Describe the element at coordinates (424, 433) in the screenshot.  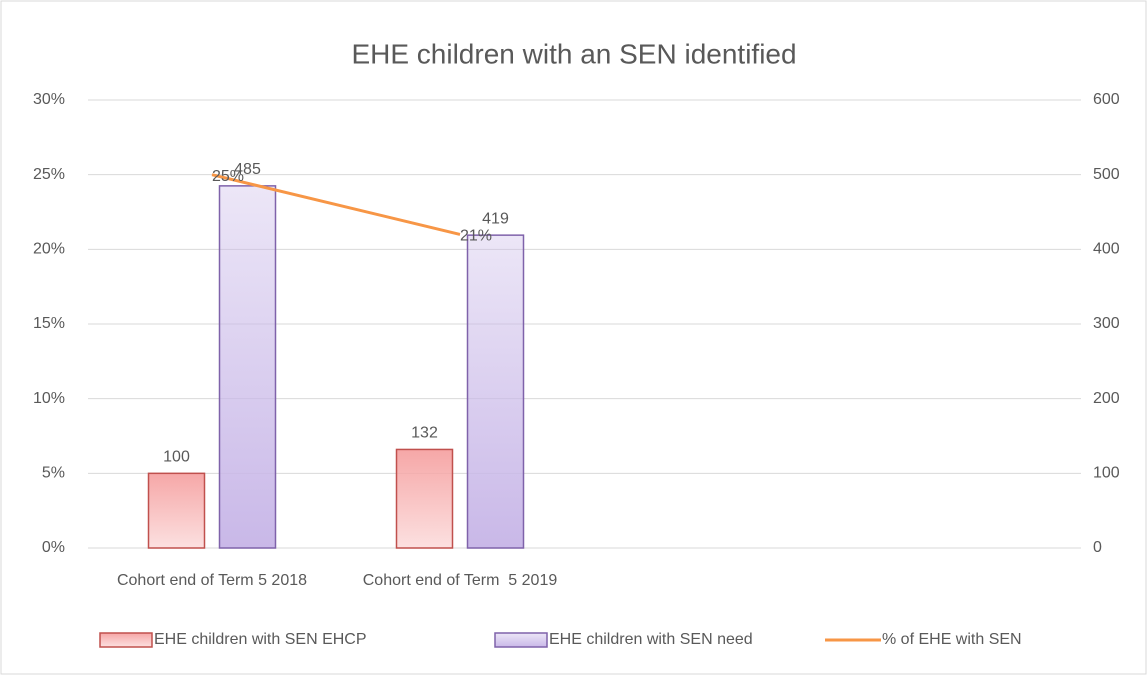
I see `data-label: 132` at that location.